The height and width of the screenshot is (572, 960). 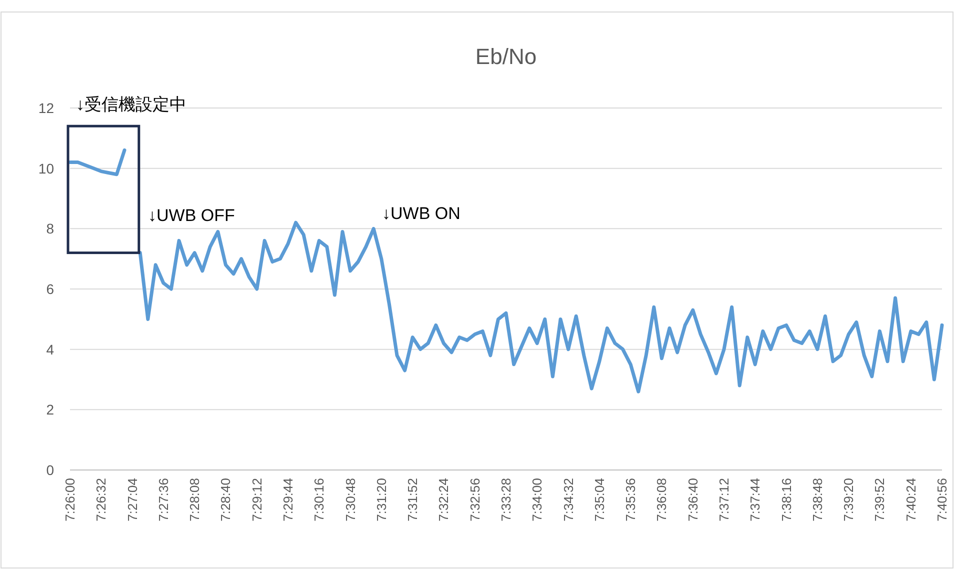 What do you see at coordinates (692, 500) in the screenshot?
I see `x-tick-label: 7:36:40` at bounding box center [692, 500].